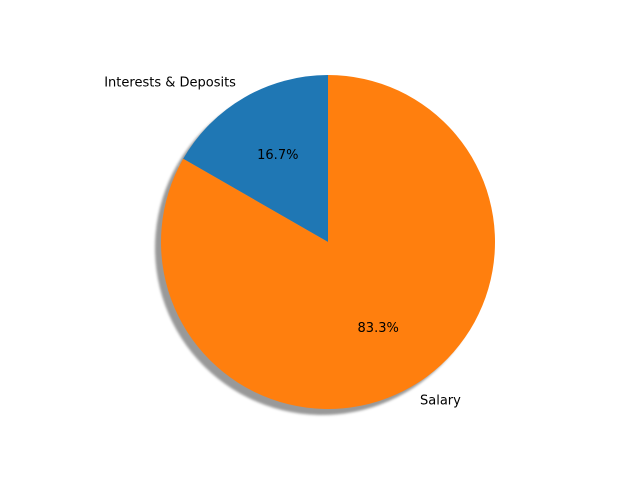 This screenshot has width=640, height=480. What do you see at coordinates (378, 328) in the screenshot?
I see `pie-pct-label-salary: 83.3%` at bounding box center [378, 328].